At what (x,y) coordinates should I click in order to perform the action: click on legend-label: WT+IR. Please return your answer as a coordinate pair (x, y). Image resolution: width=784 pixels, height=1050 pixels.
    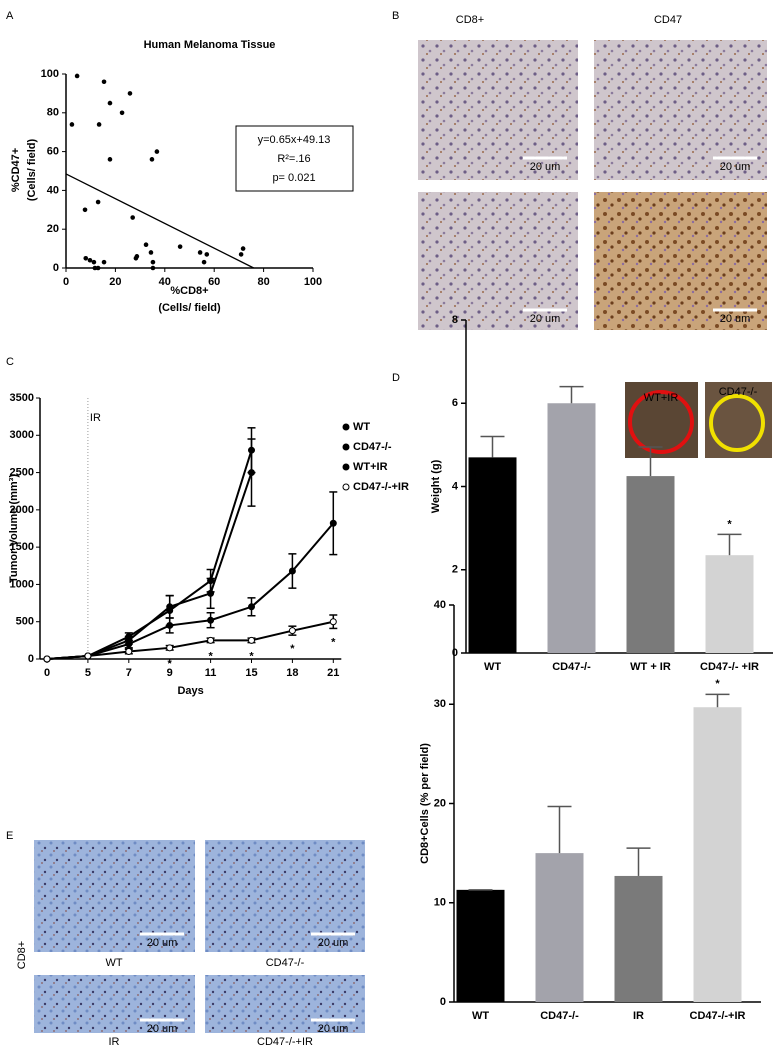
    Looking at the image, I should click on (370, 467).